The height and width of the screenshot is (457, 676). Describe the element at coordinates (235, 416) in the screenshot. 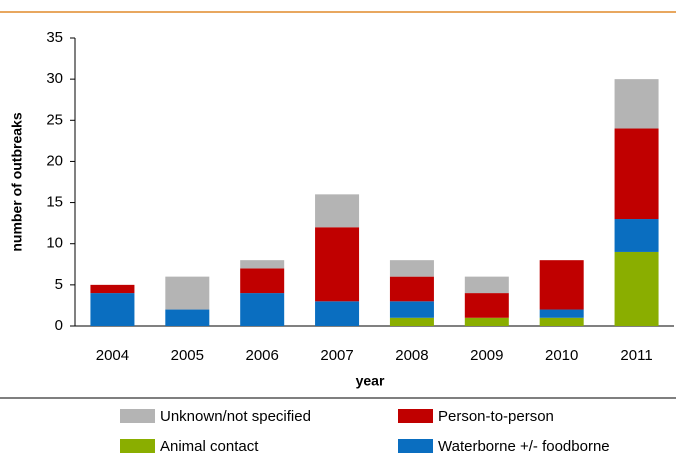

I see `legend-label: Unknown/not specified` at that location.